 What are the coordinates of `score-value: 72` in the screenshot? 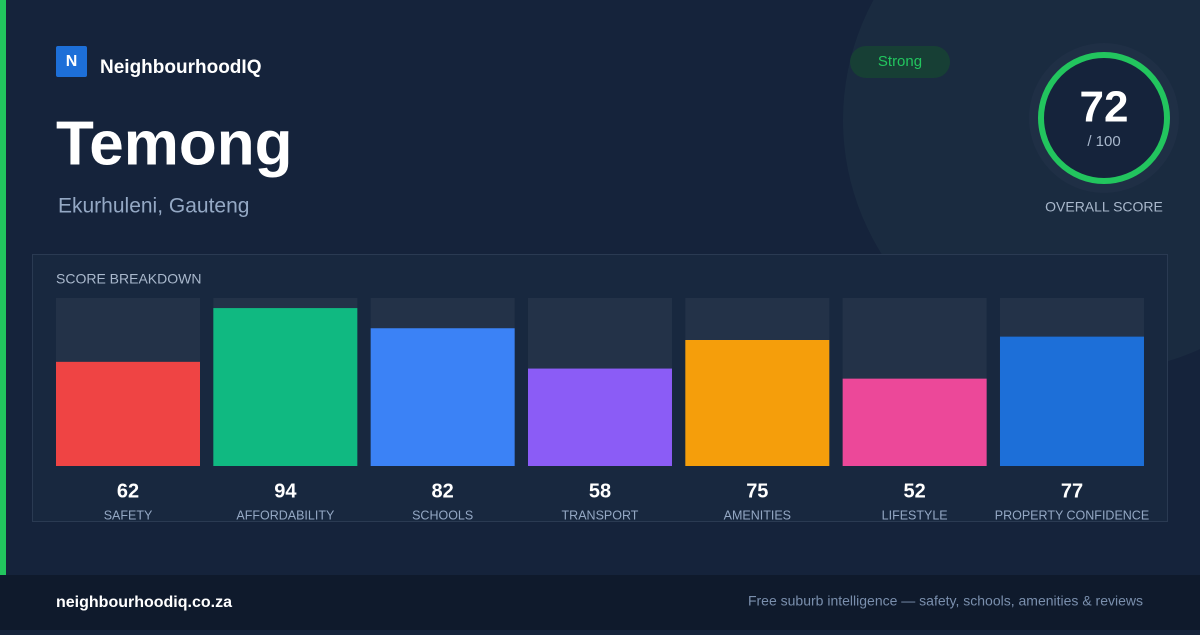 It's located at (1104, 107).